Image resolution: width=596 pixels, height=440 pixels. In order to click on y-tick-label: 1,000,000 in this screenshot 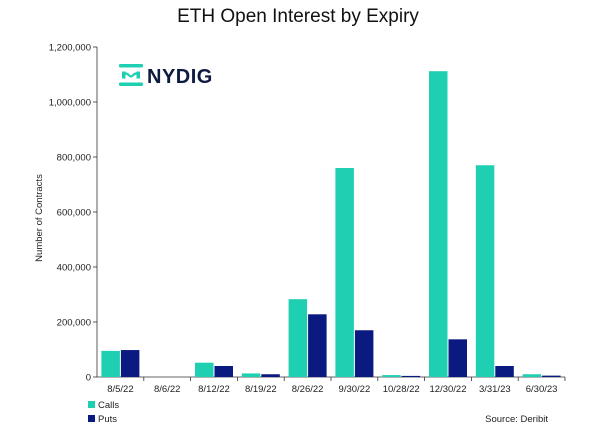, I will do `click(70, 103)`.